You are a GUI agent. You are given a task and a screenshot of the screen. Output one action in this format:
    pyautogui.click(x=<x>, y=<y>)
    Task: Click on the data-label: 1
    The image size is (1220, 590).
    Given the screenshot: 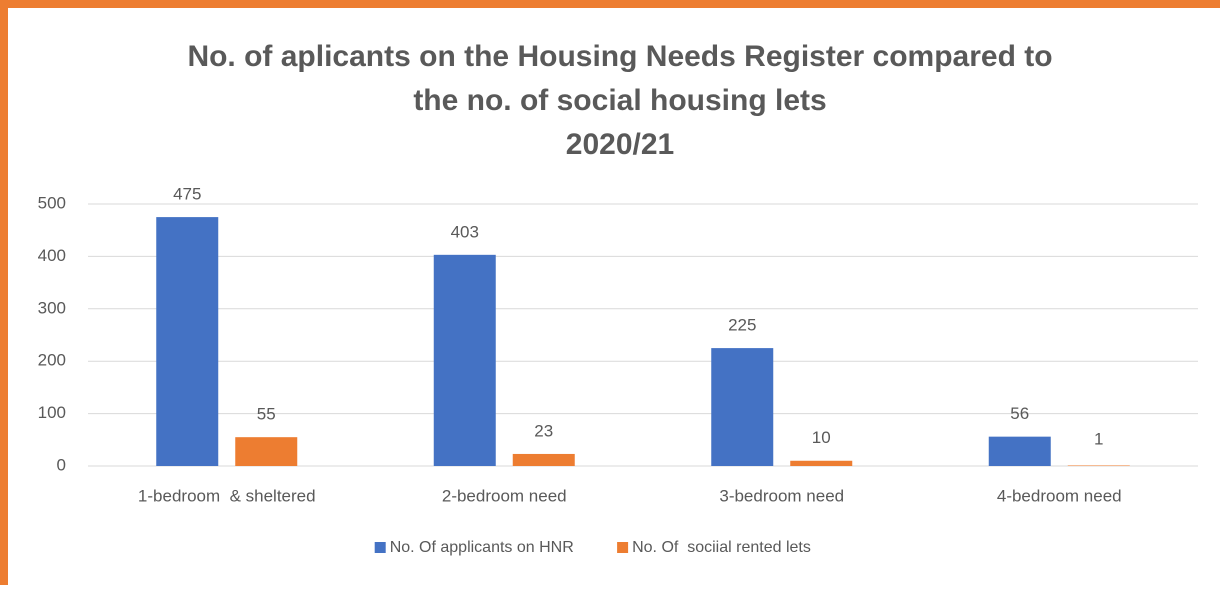 What is the action you would take?
    pyautogui.click(x=1098, y=438)
    